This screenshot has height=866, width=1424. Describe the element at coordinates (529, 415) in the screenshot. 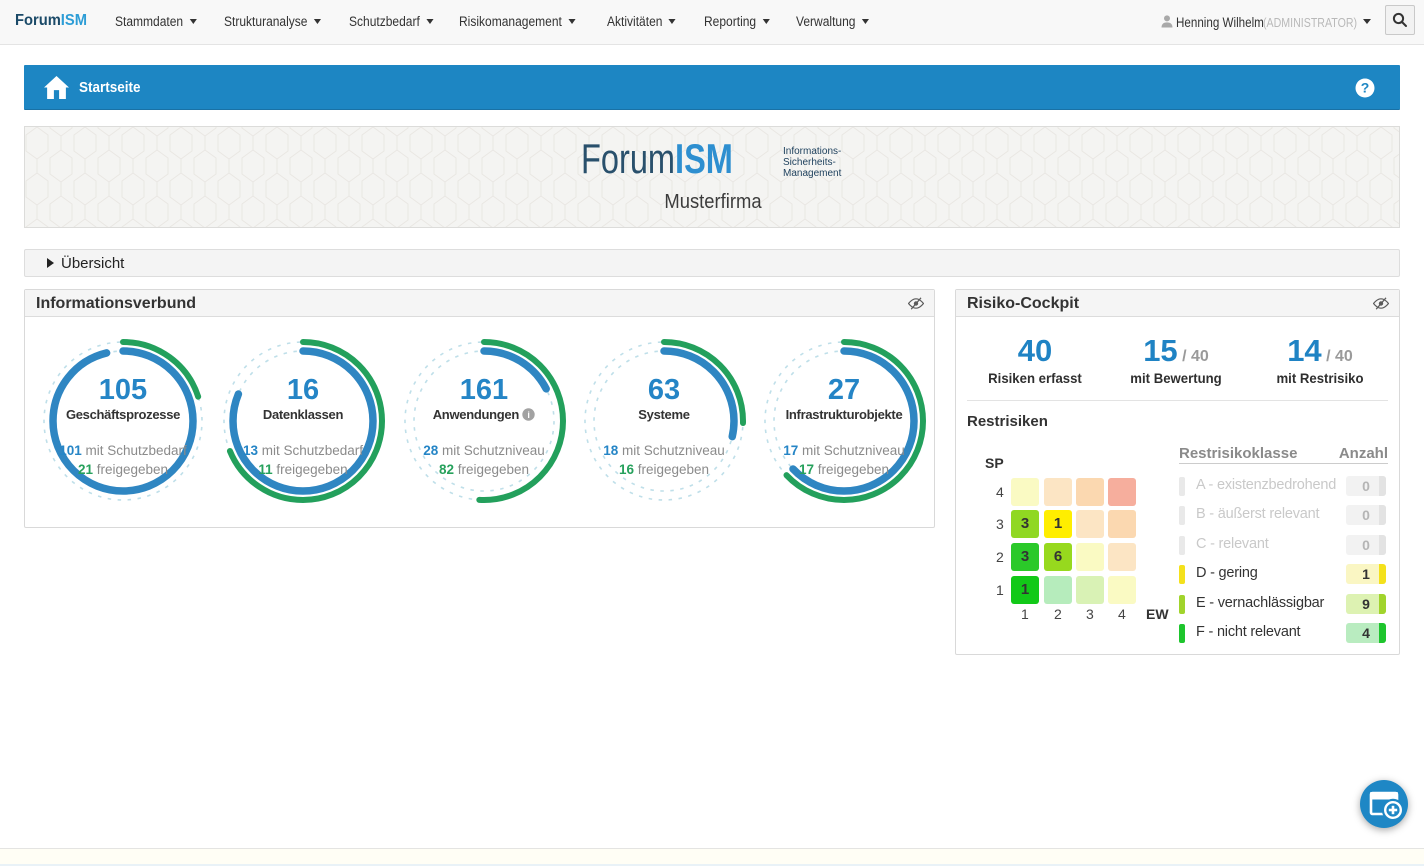

I see `svg-text: i` at that location.